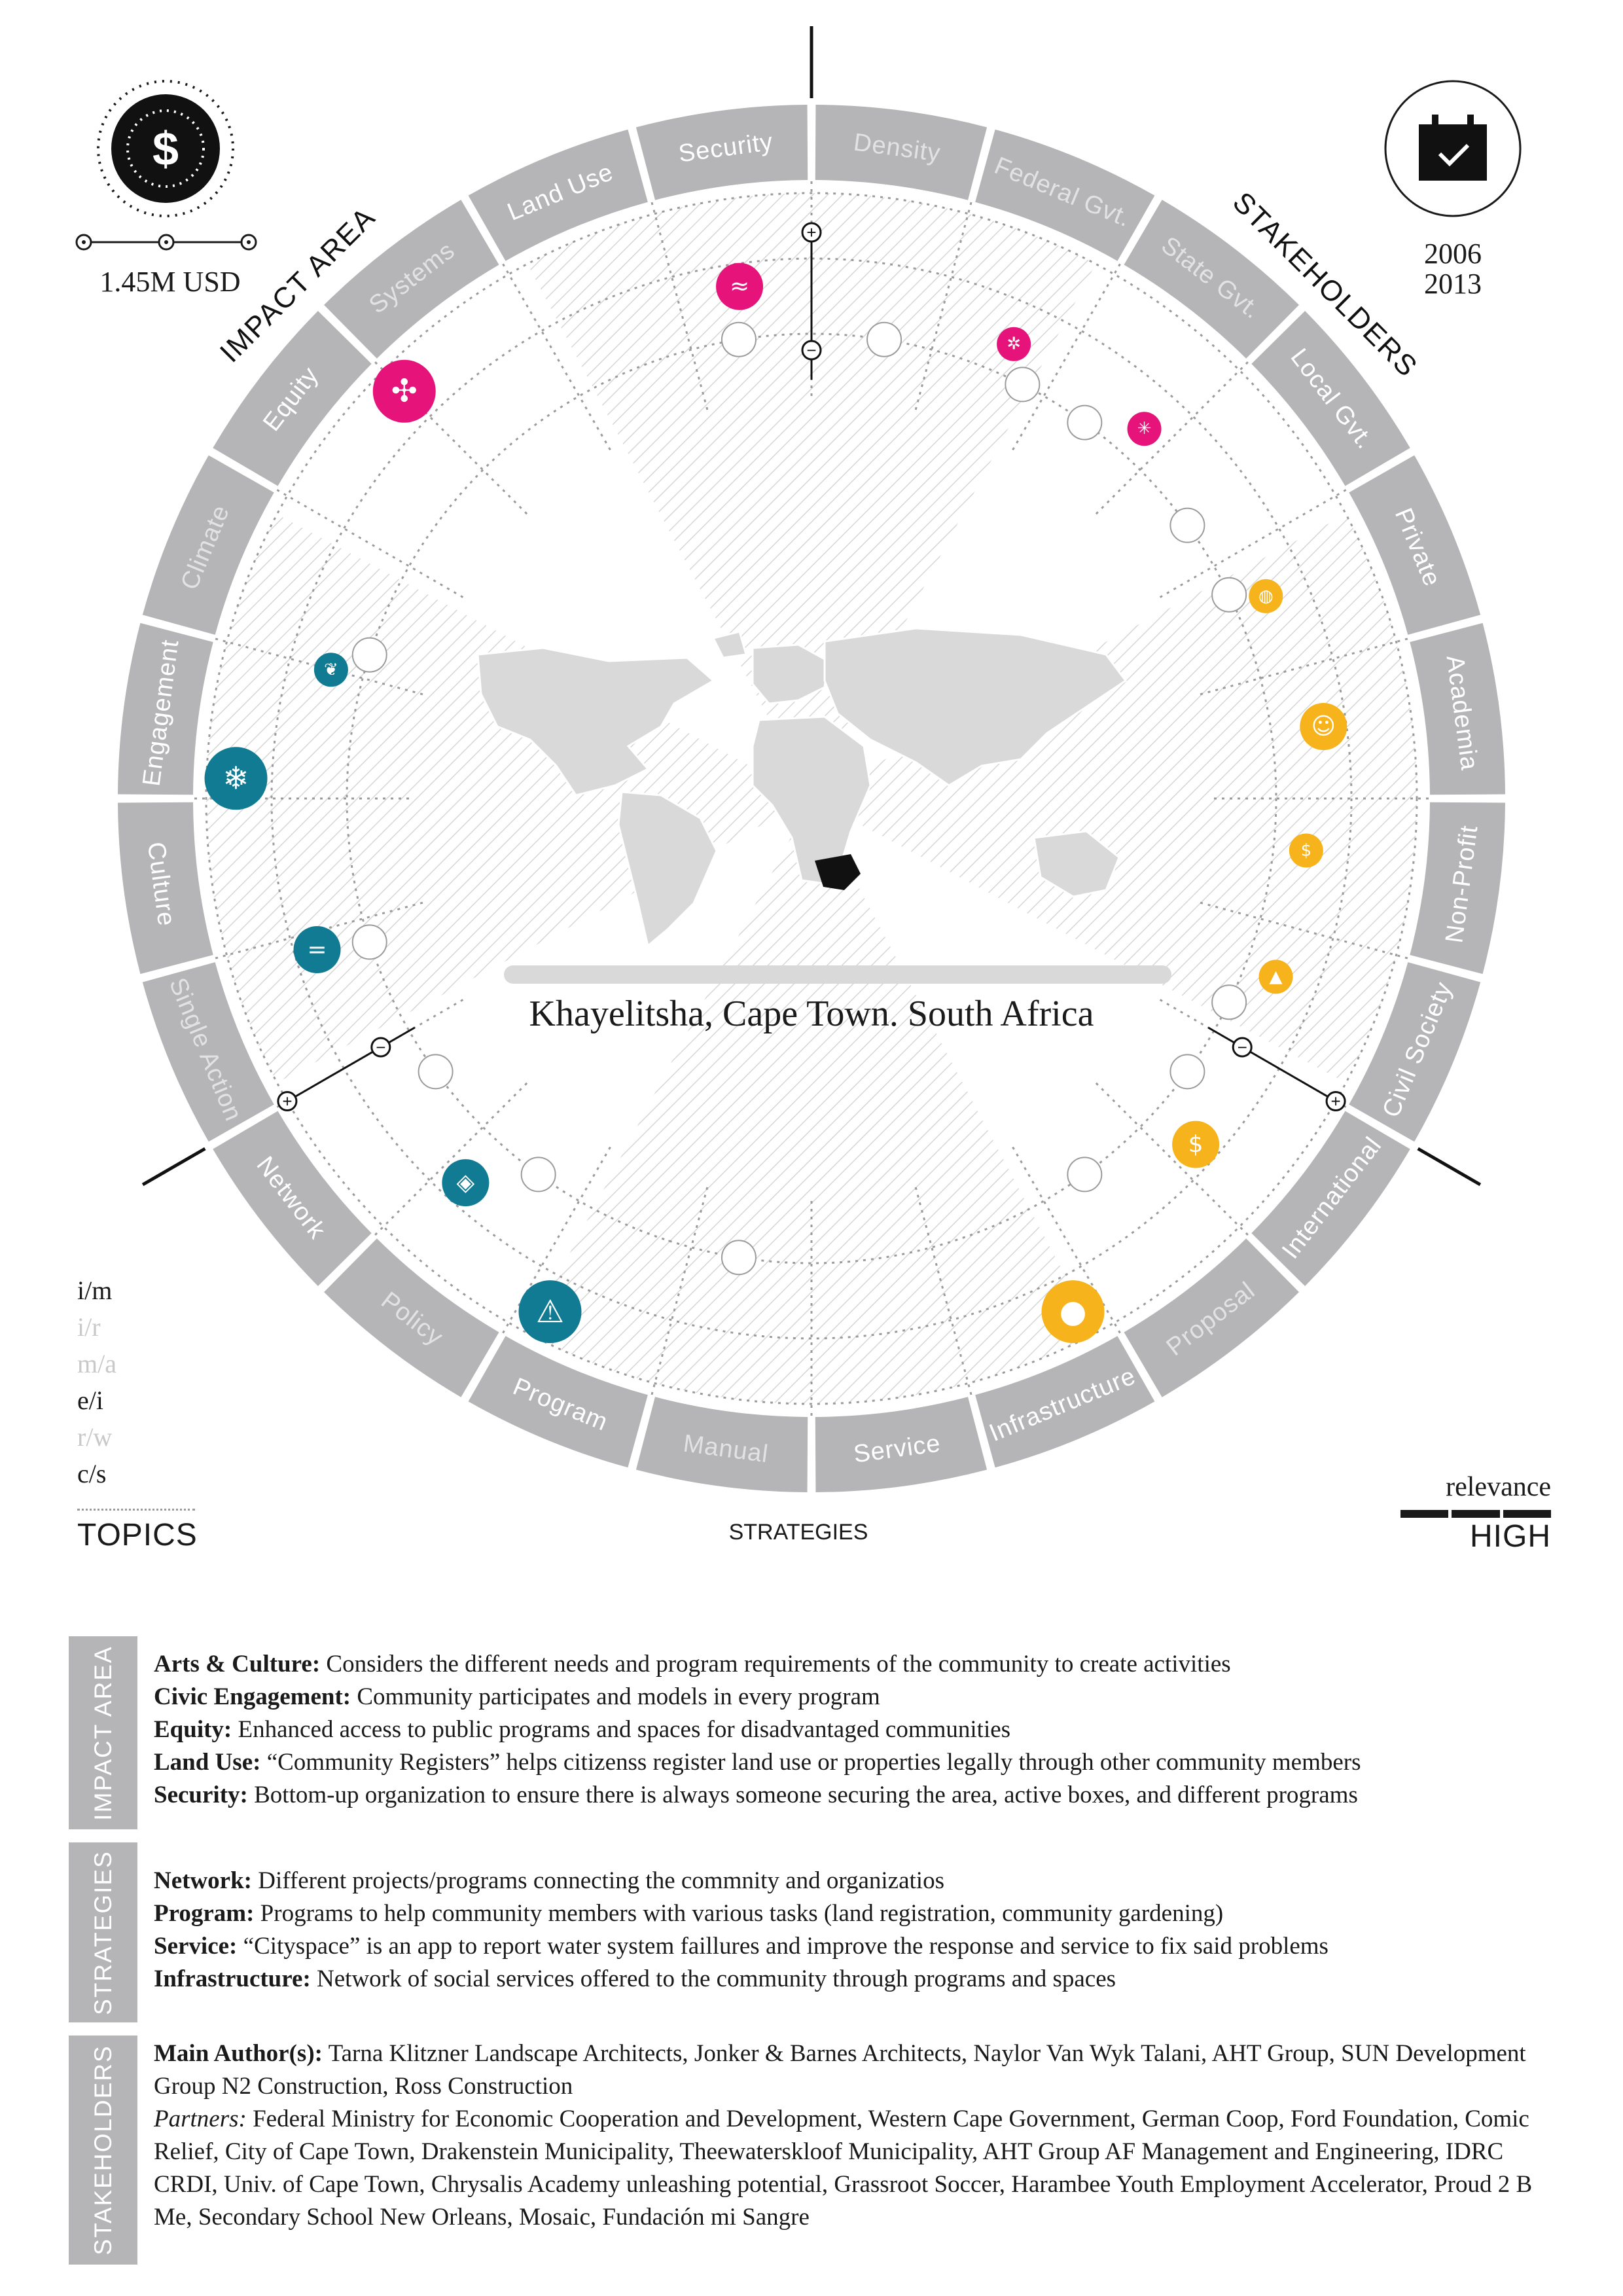 Image resolution: width=1623 pixels, height=2296 pixels. I want to click on marker-stake: ▲, so click(1275, 977).